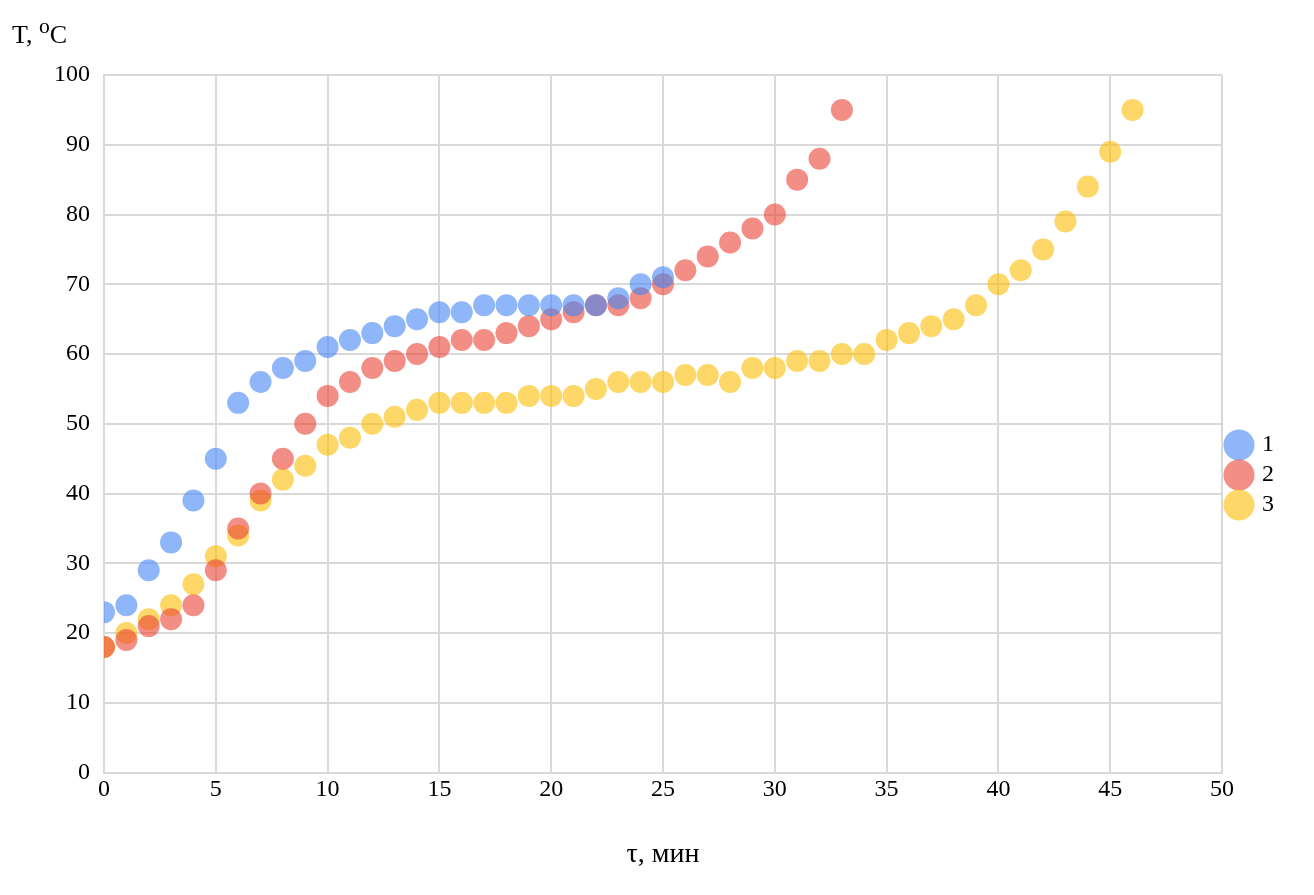 The height and width of the screenshot is (895, 1314). I want to click on y-tick-label: 70, so click(78, 282).